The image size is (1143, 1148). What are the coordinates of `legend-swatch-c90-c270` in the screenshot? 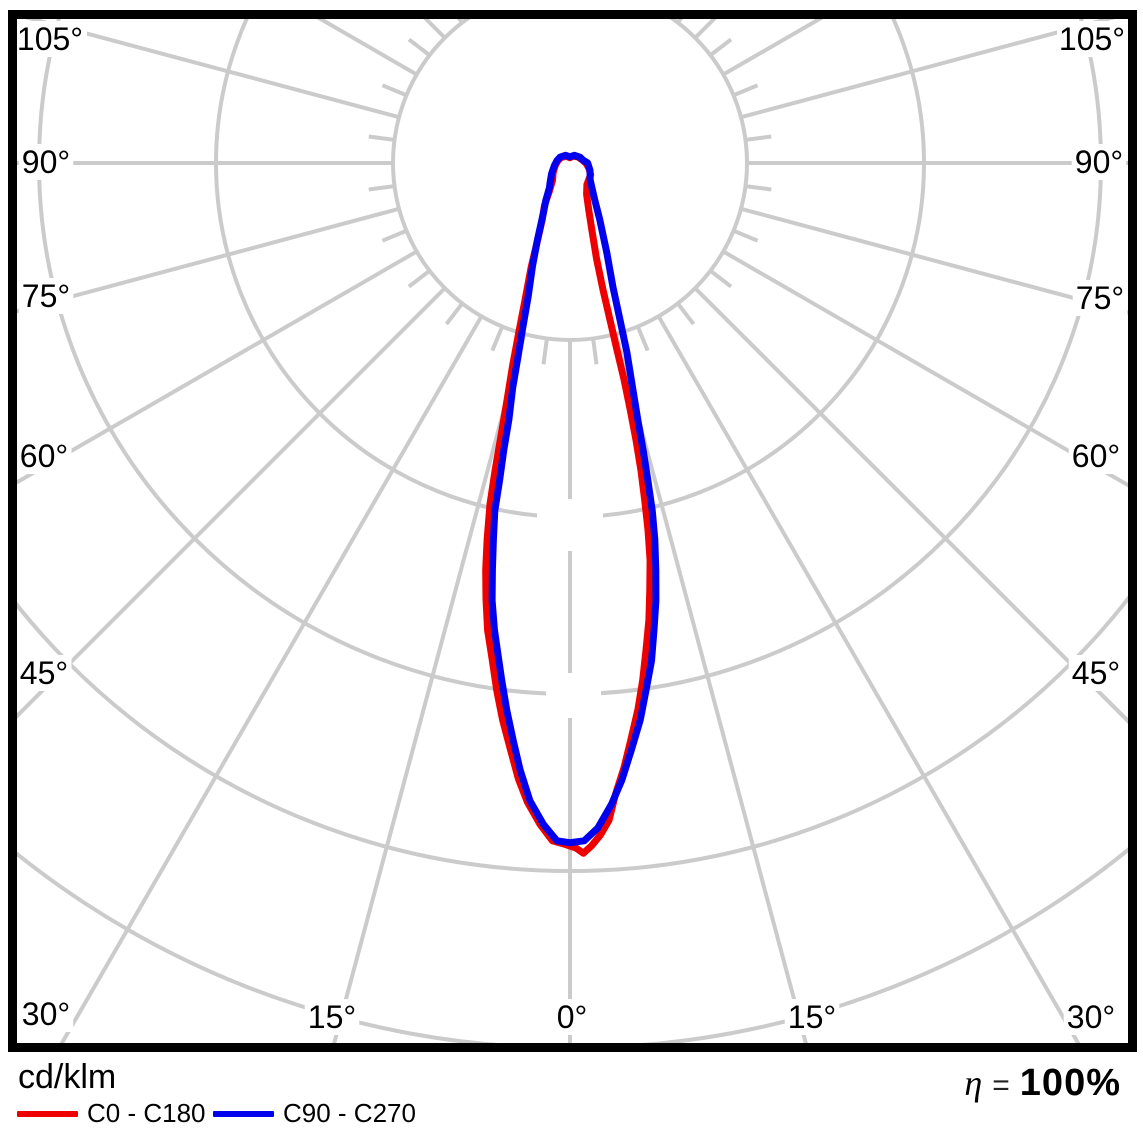 It's located at (243, 1114).